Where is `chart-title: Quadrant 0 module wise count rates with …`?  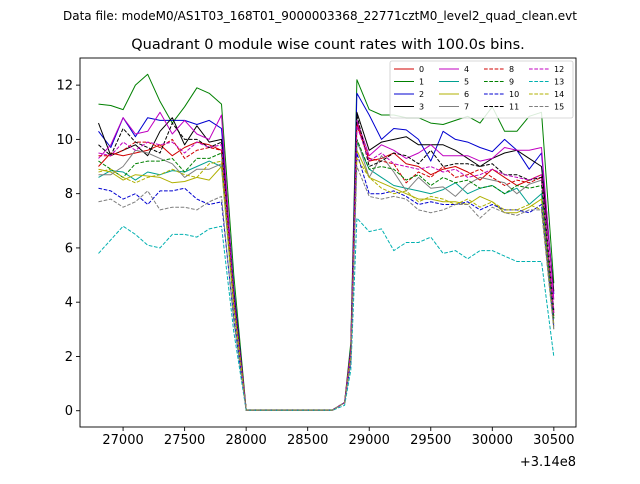
chart-title: Quadrant 0 module wise count rates with … is located at coordinates (328, 45).